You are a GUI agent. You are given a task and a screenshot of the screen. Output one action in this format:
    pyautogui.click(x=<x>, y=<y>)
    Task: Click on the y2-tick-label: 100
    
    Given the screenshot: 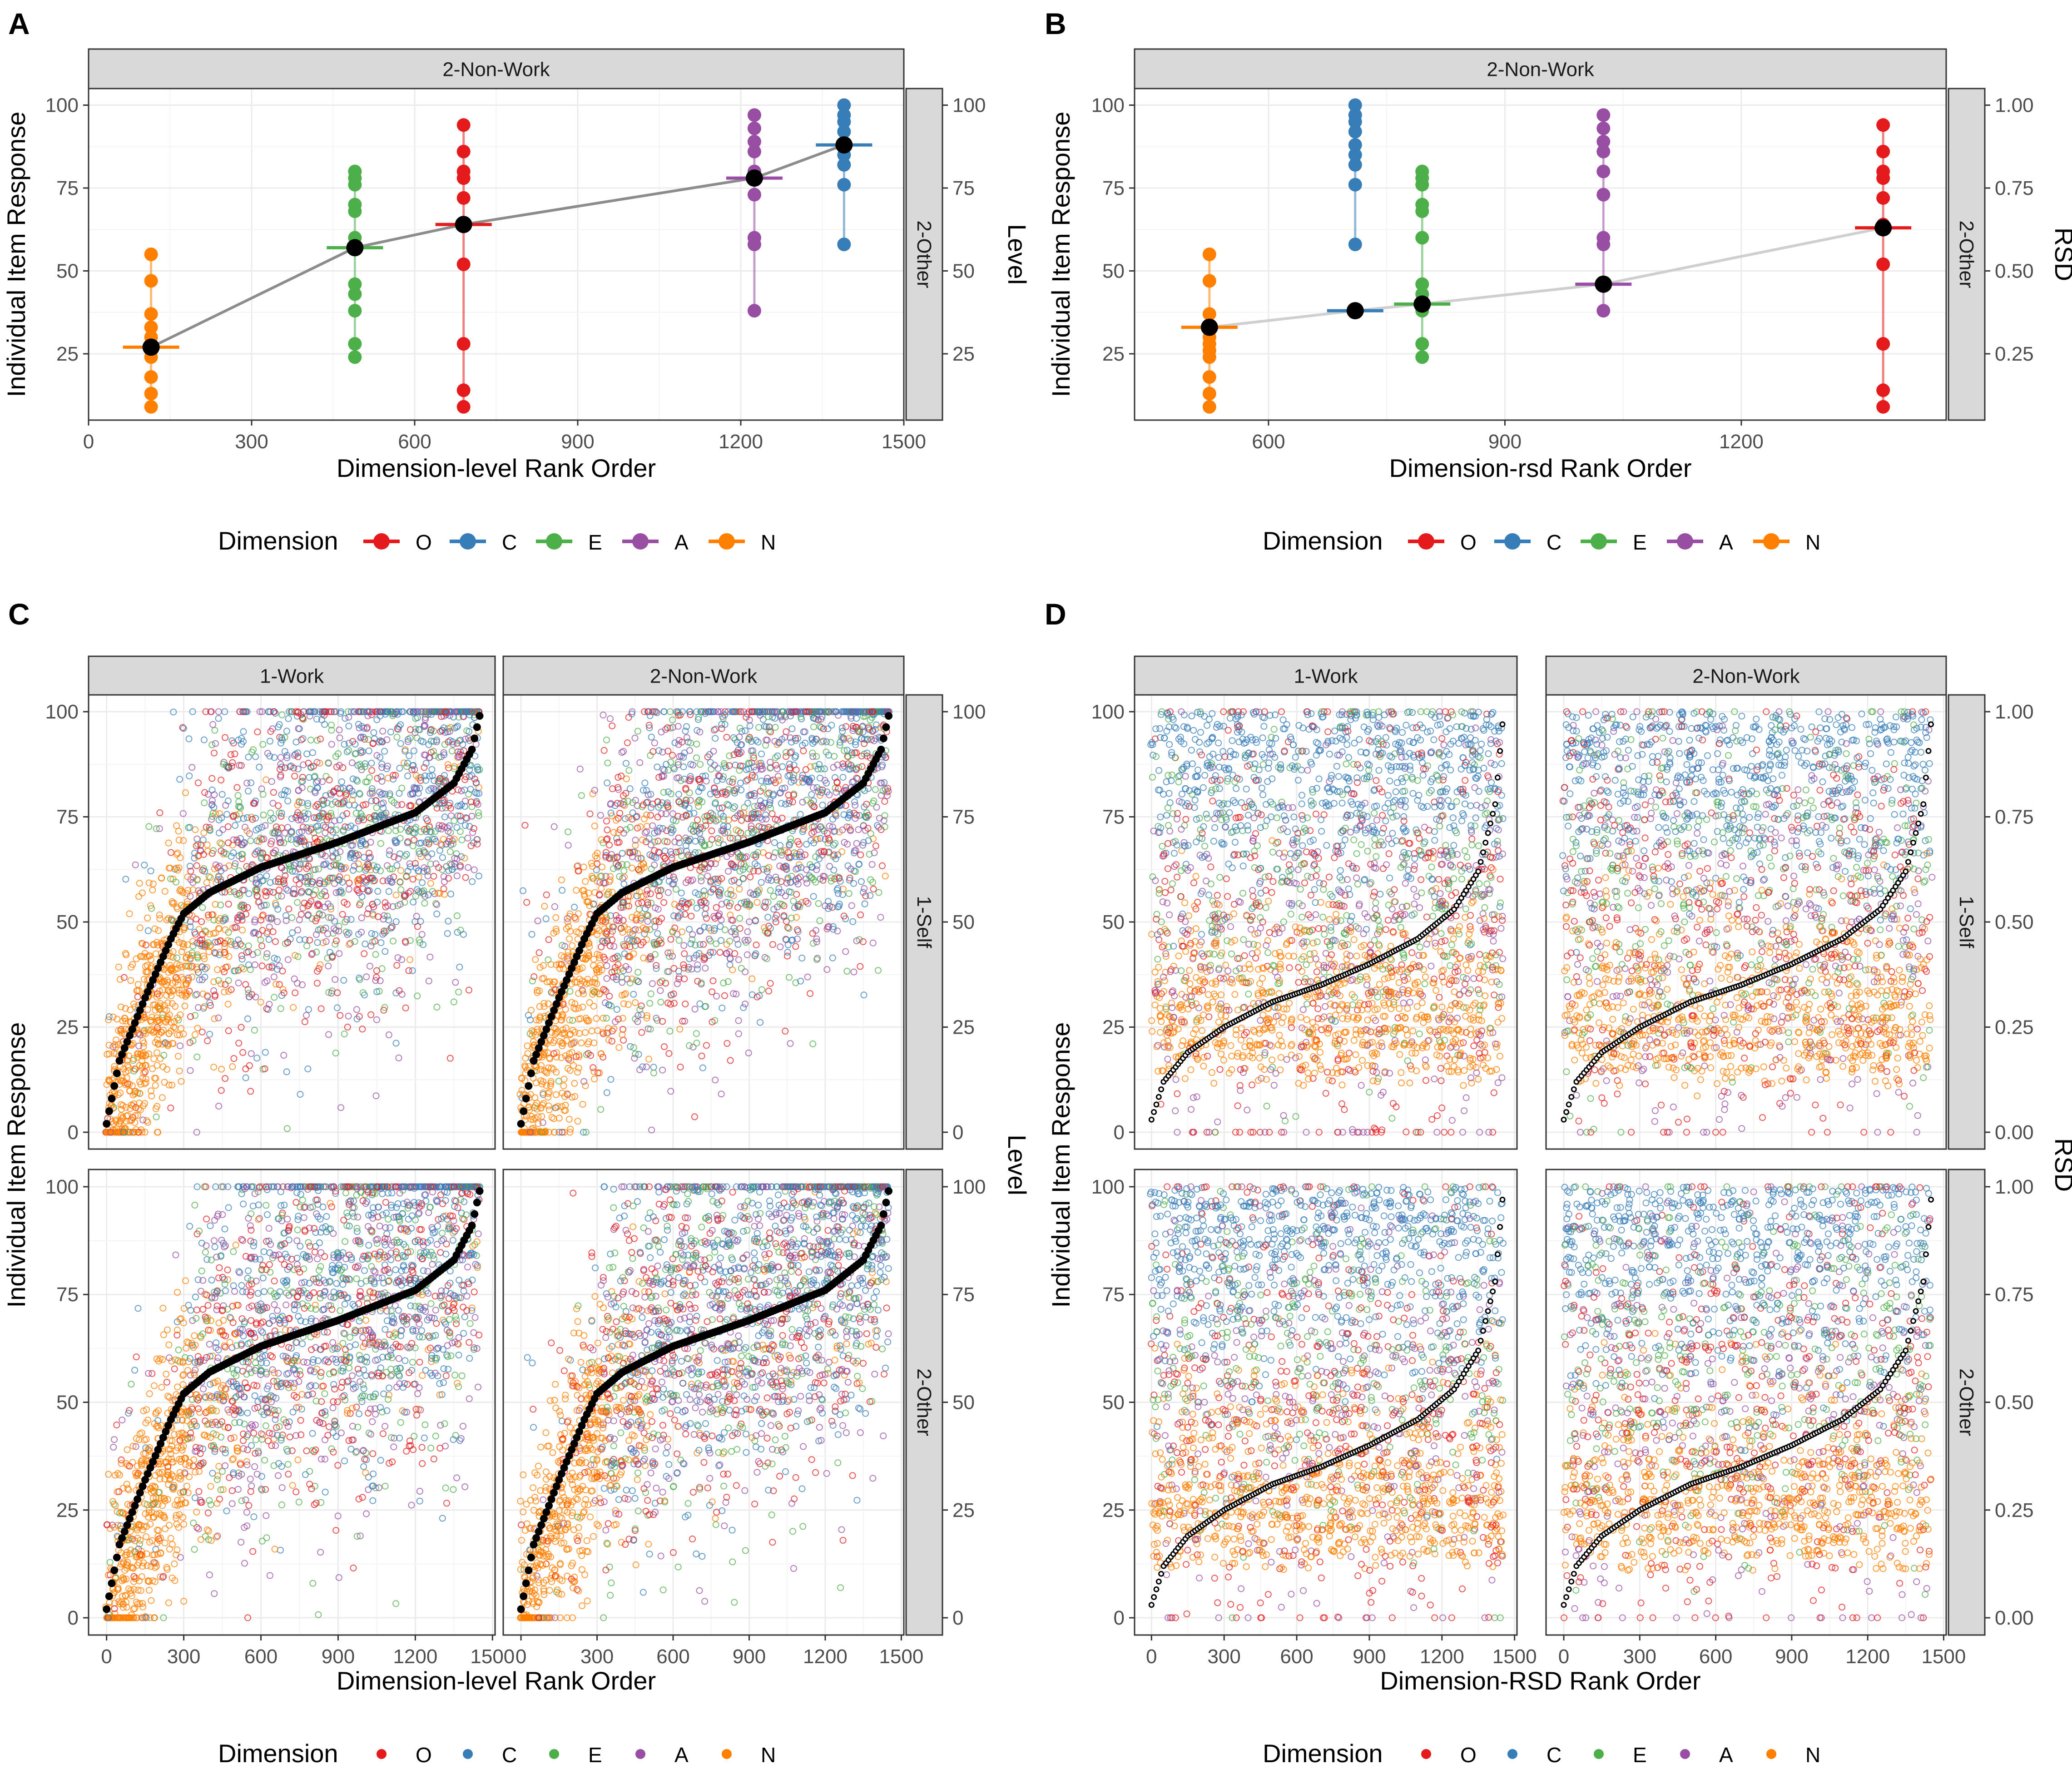 What is the action you would take?
    pyautogui.click(x=969, y=712)
    